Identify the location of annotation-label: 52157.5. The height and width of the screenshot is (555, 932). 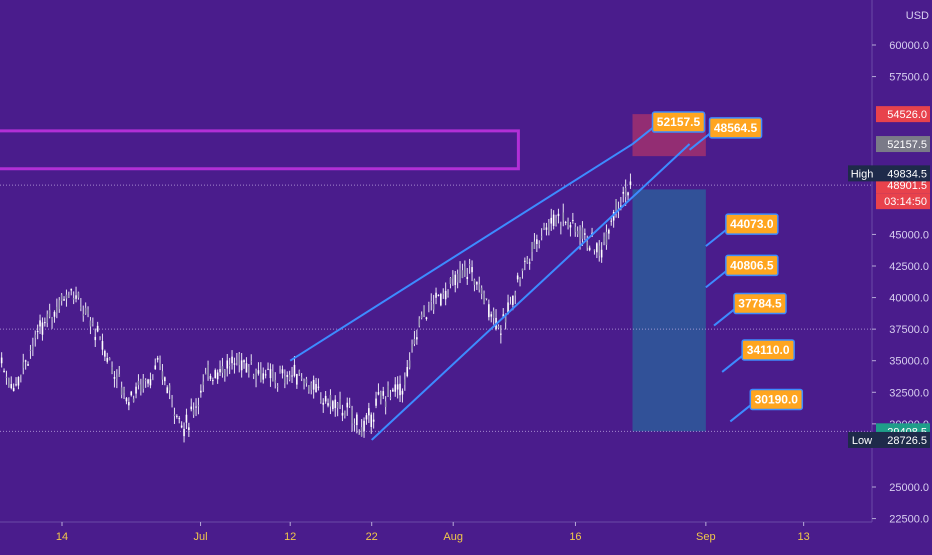
(679, 122).